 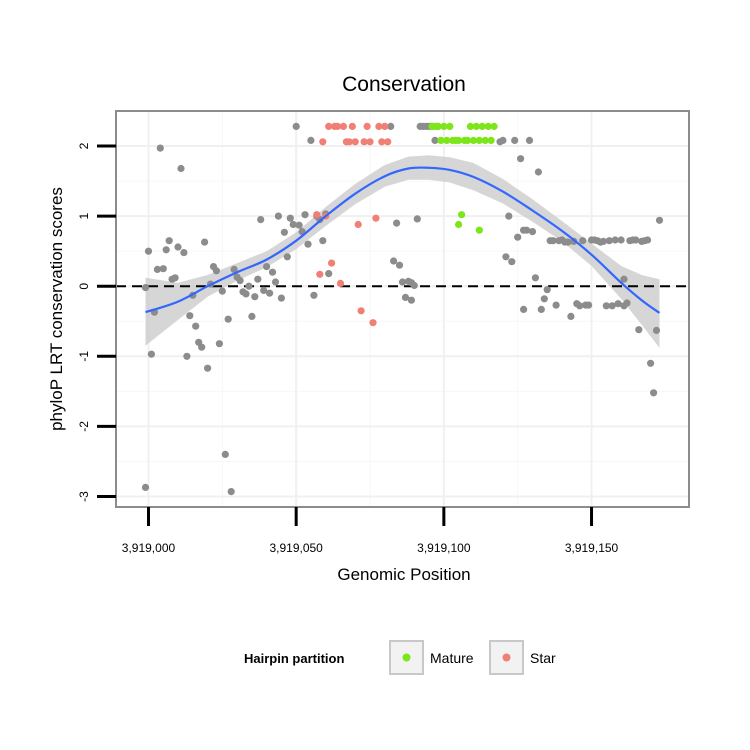 I want to click on y-axis: -3 -2 -1 0 1 2, so click(x=96, y=322).